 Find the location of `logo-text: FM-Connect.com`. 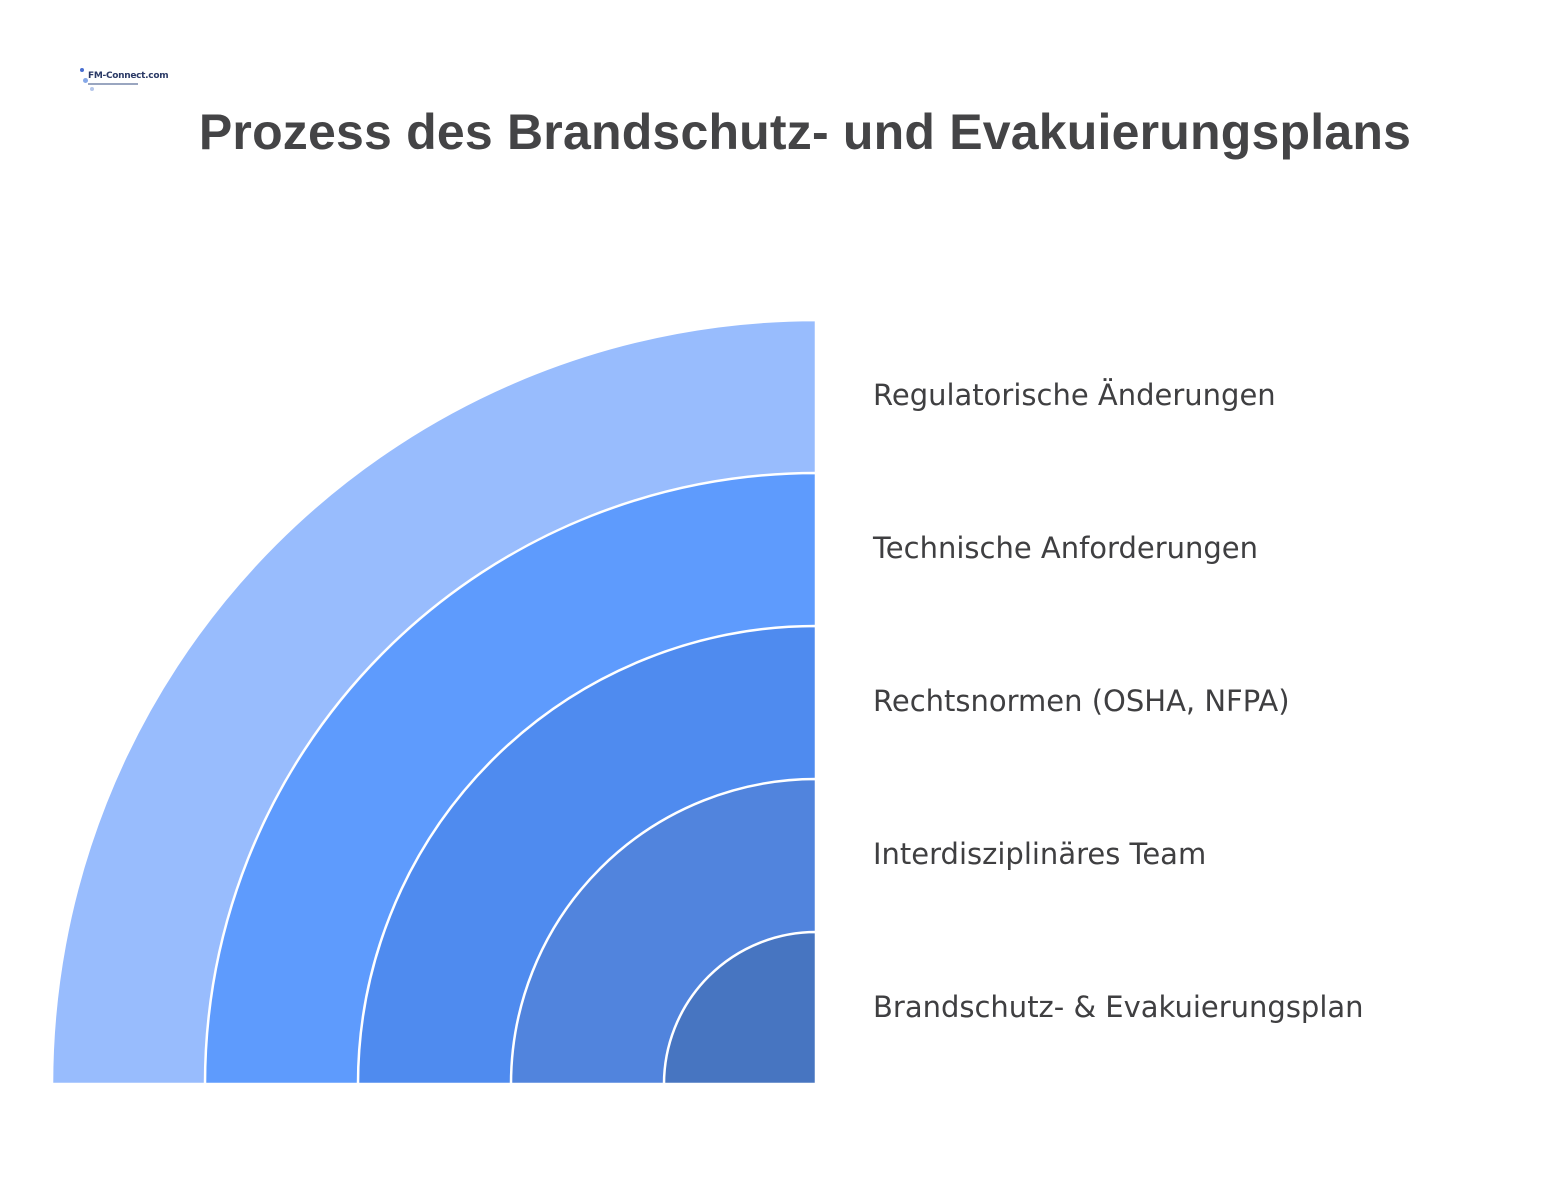

logo-text: FM-Connect.com is located at coordinates (128, 76).